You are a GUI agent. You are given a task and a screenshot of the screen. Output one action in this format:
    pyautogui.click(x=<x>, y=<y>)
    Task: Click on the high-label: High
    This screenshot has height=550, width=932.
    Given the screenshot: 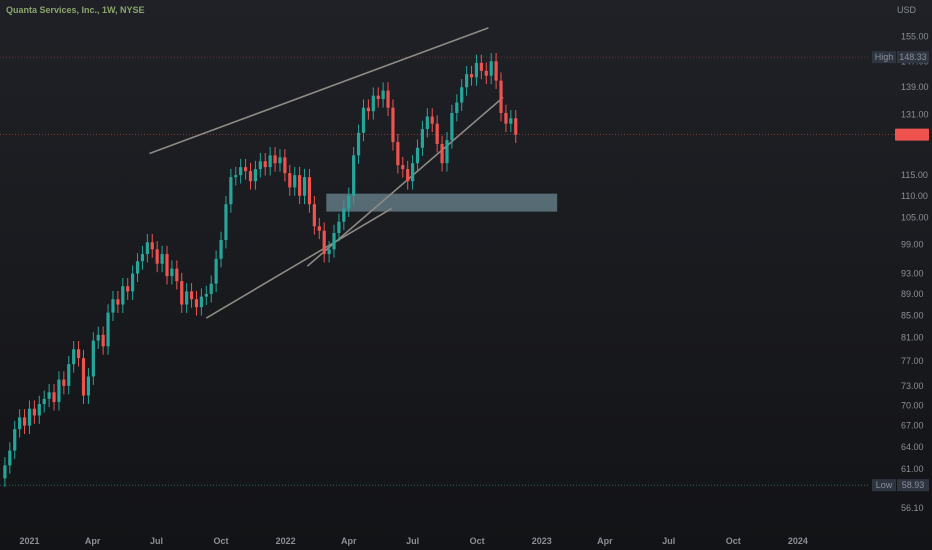 What is the action you would take?
    pyautogui.click(x=884, y=57)
    